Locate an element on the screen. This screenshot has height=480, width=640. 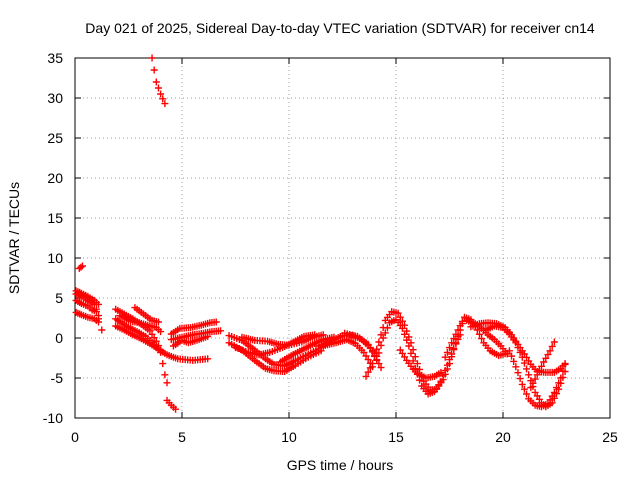
x-tick-label: 25 is located at coordinates (610, 437).